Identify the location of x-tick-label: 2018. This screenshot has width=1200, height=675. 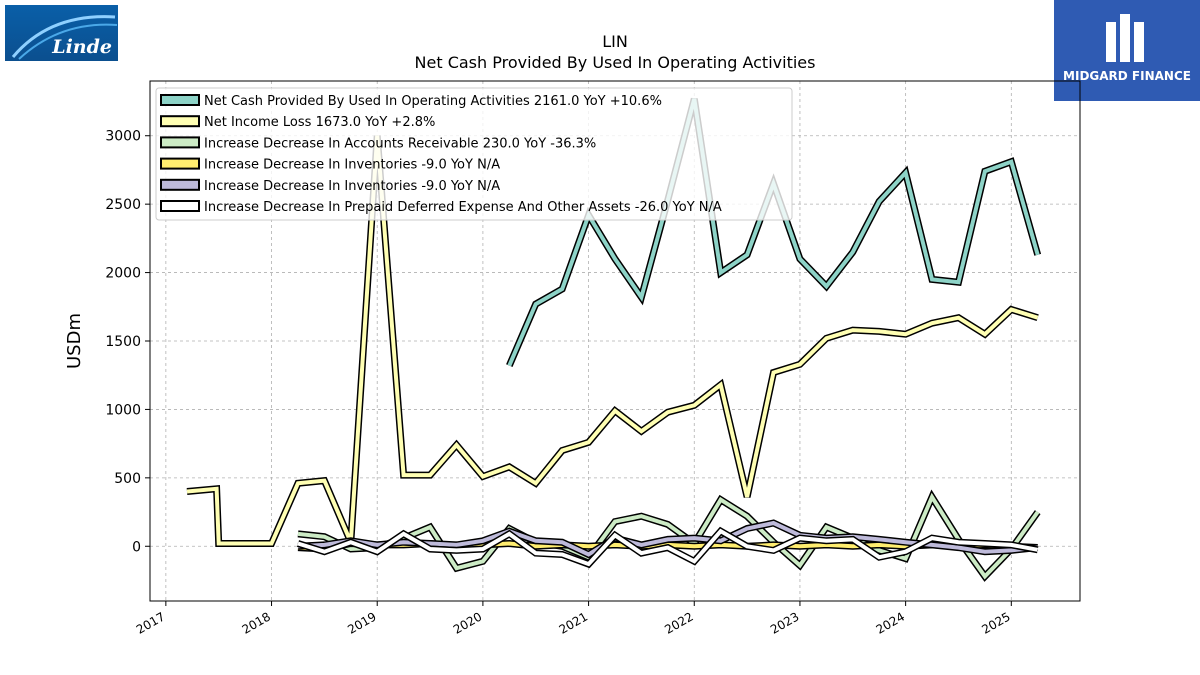
(256, 622).